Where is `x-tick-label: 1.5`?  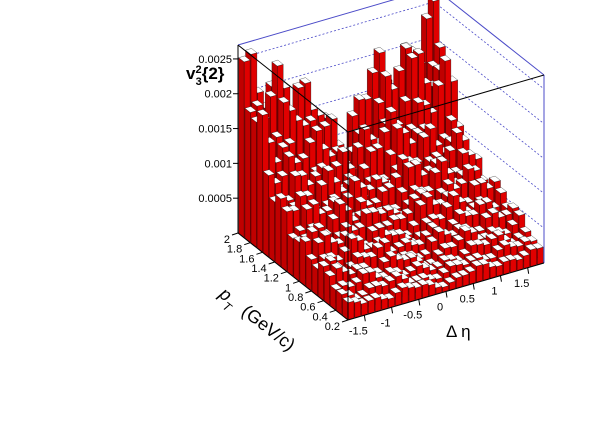 x-tick-label: 1.5 is located at coordinates (521, 284).